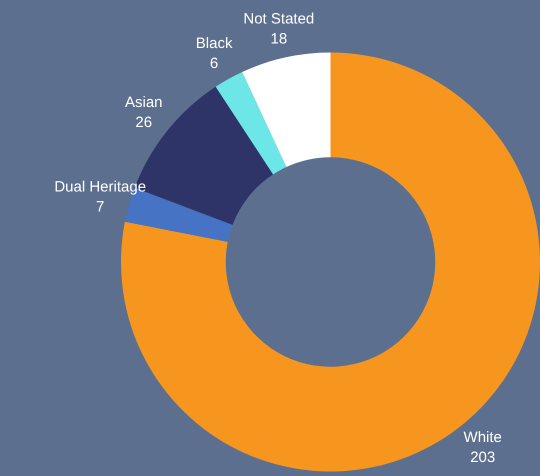 The image size is (540, 476). What do you see at coordinates (100, 187) in the screenshot?
I see `slice-label: Dual Heritage` at bounding box center [100, 187].